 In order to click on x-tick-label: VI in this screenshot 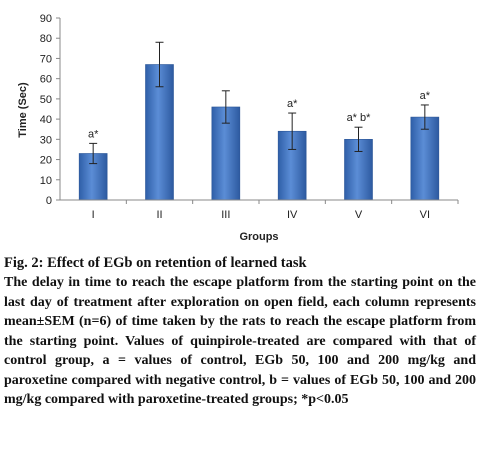, I will do `click(425, 215)`.